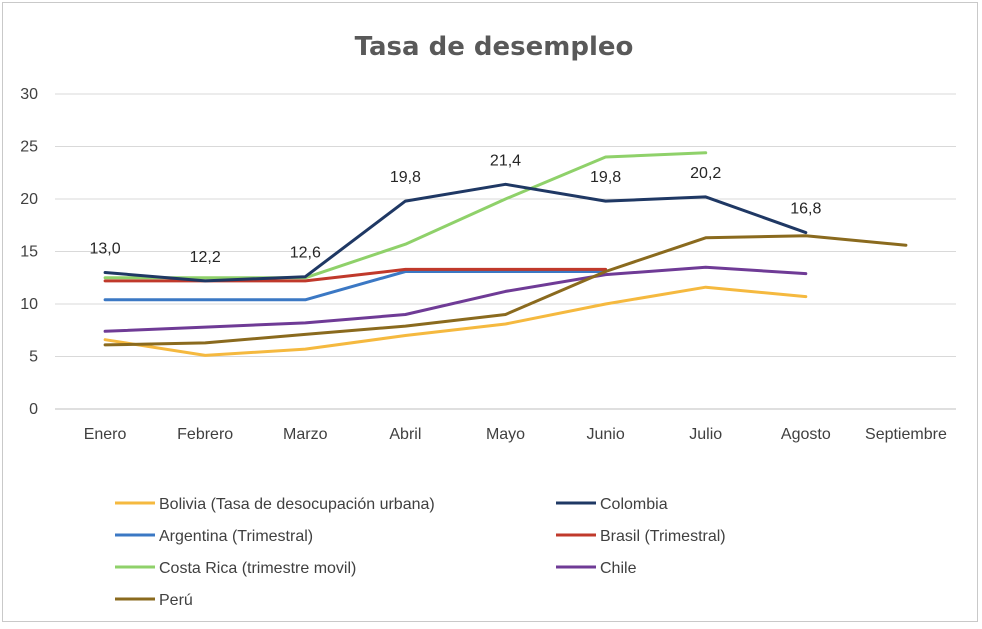 The height and width of the screenshot is (629, 982). I want to click on data-label: 20,2, so click(705, 173).